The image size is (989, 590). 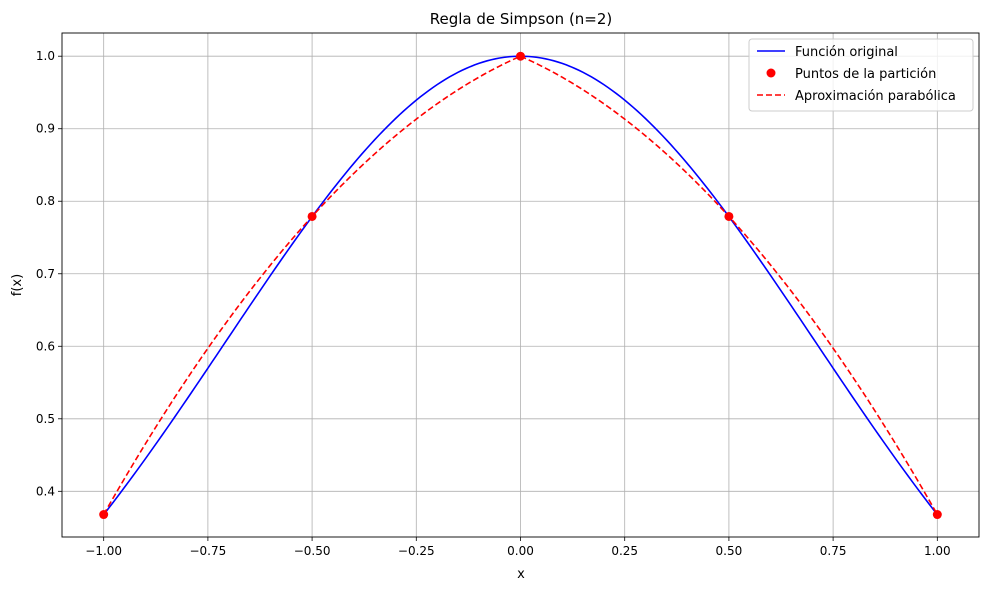 I want to click on y-axis: 0.4 0.5 0.6 0.7 0.8 0.9 1.0, so click(x=49, y=273).